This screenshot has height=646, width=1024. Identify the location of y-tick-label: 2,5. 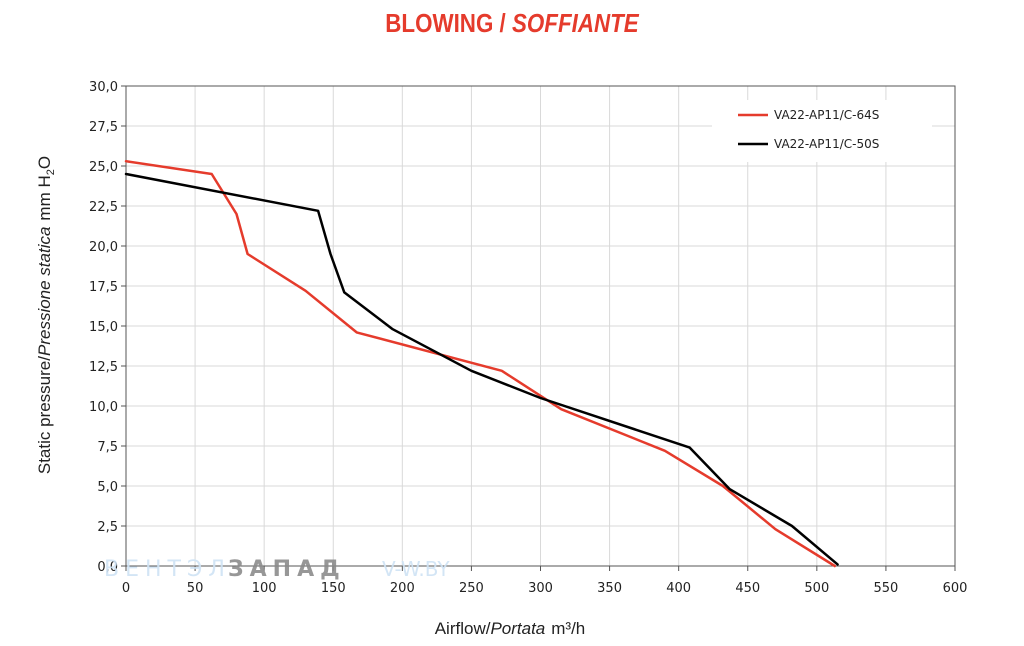
(107, 527).